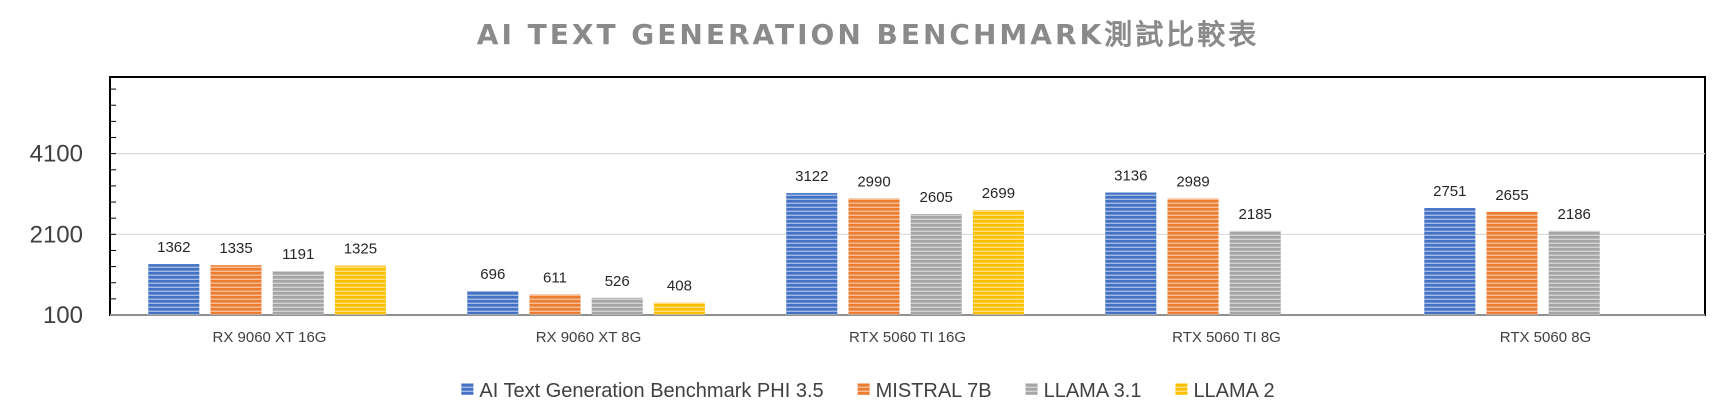 Image resolution: width=1716 pixels, height=414 pixels. Describe the element at coordinates (907, 337) in the screenshot. I see `x-tick-label: RTX 5060 TI 16G` at that location.